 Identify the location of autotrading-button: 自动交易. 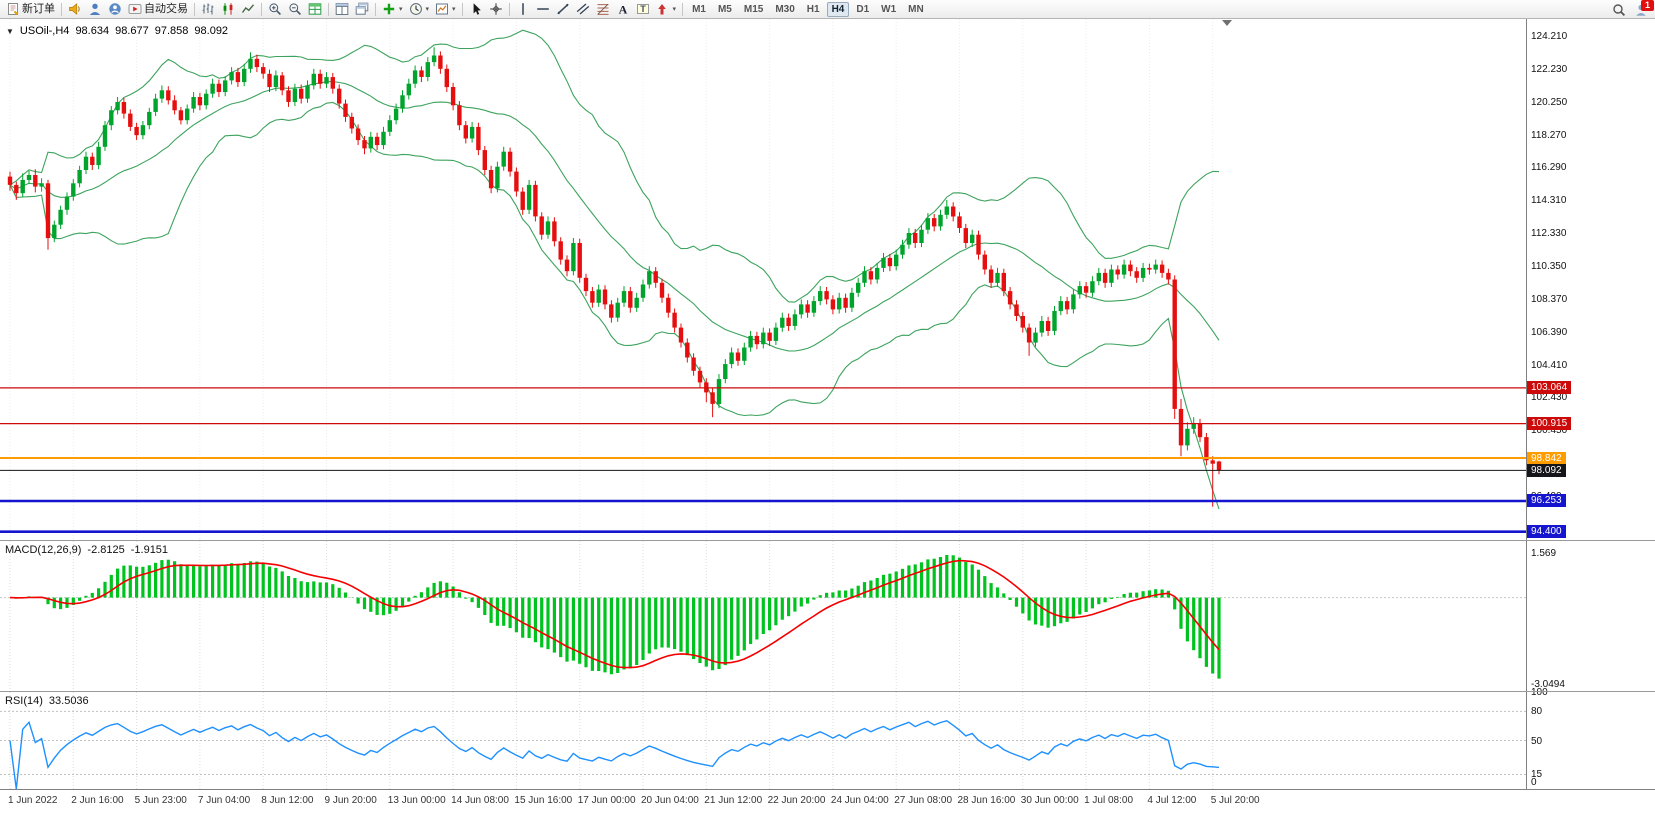
(158, 9).